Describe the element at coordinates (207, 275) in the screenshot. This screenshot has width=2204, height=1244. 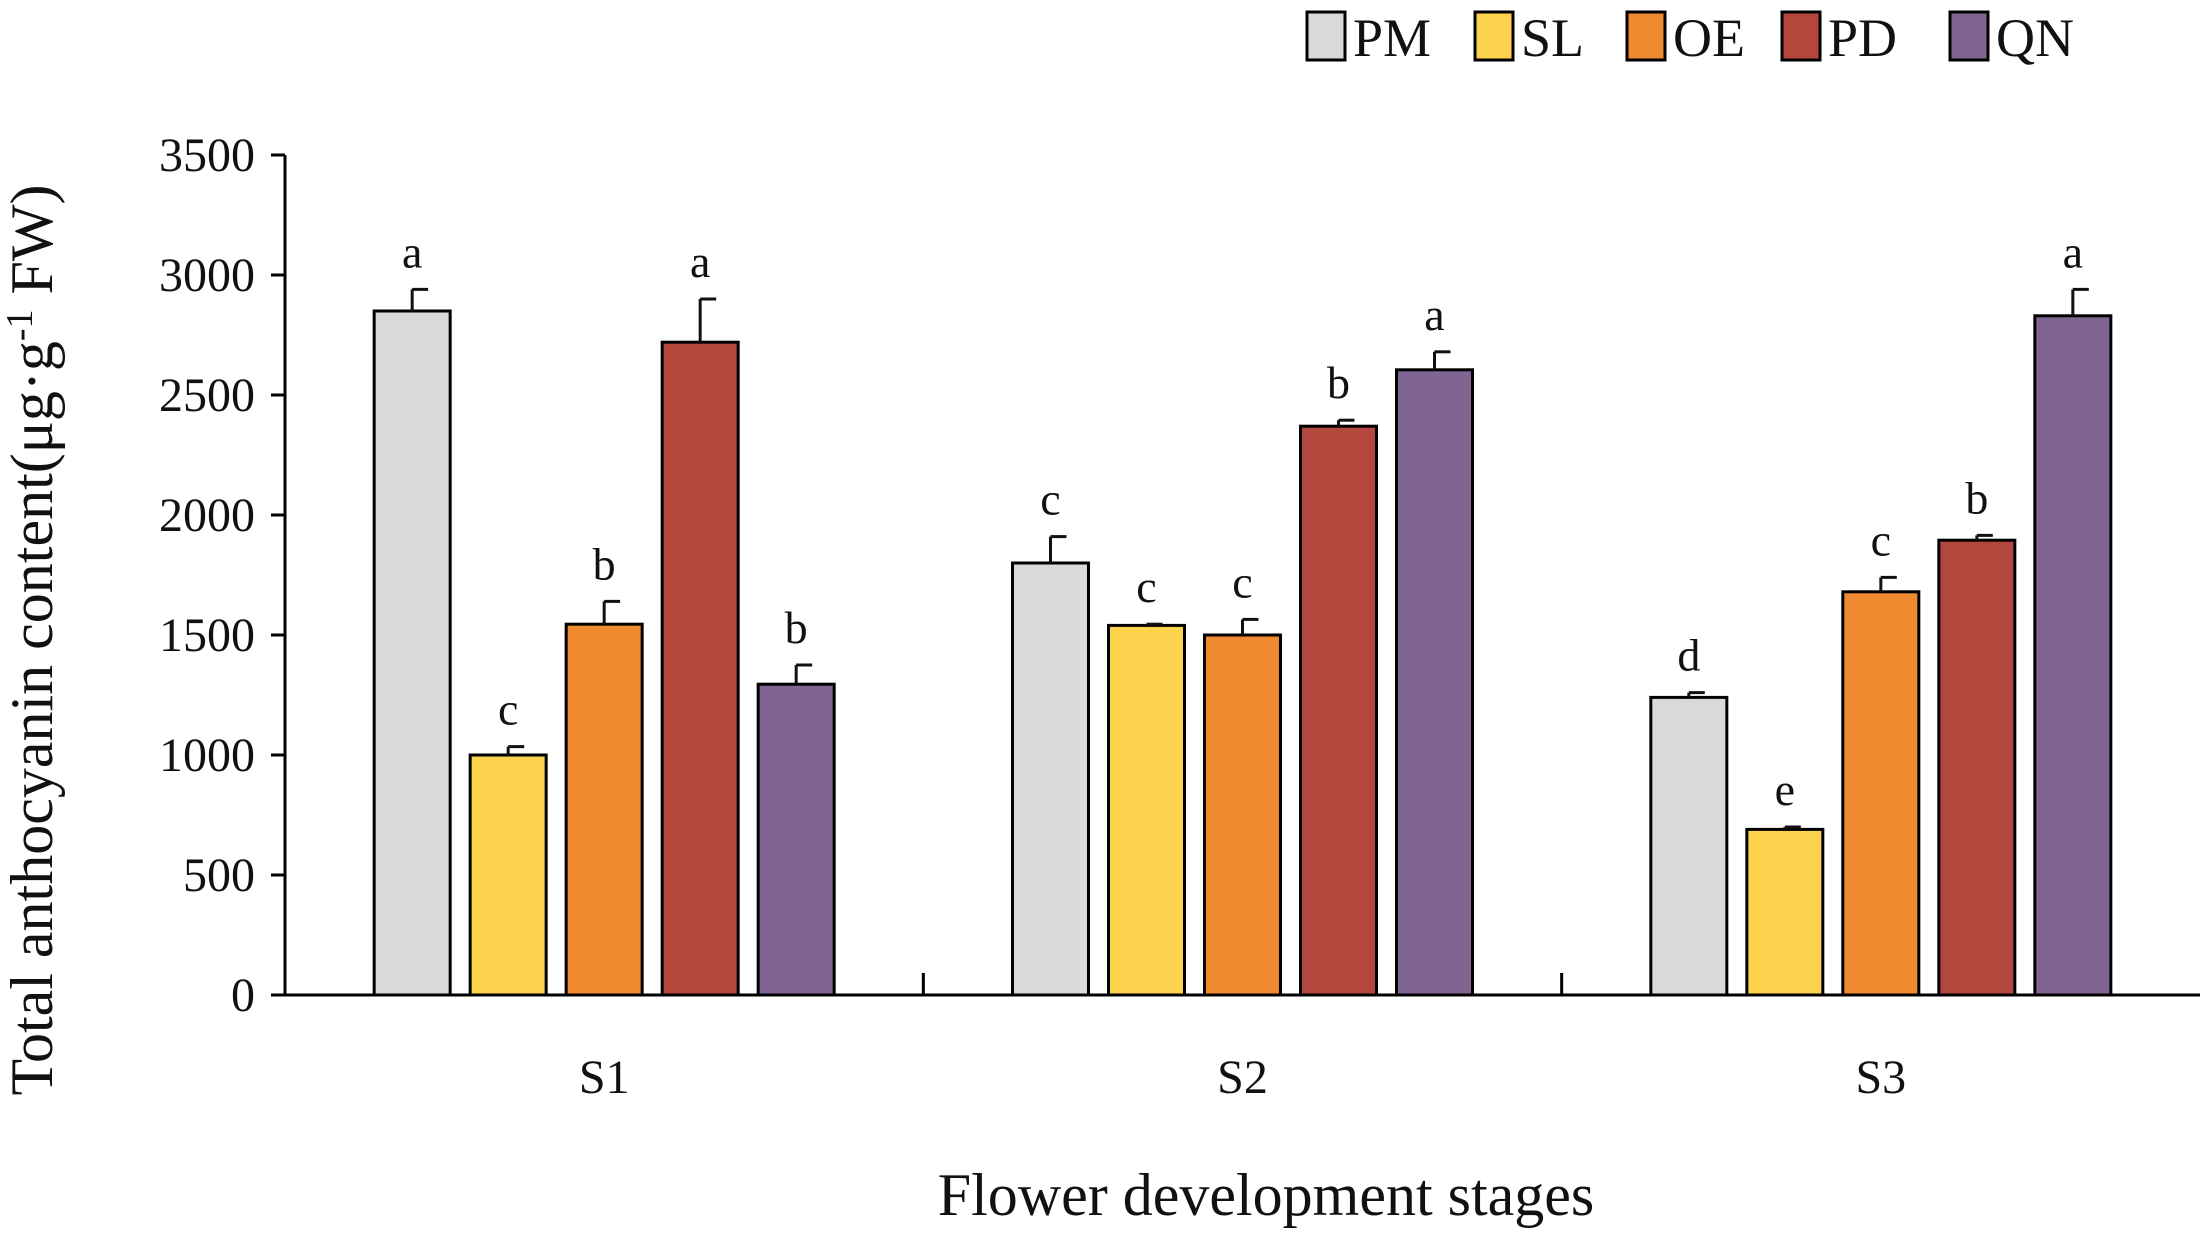
I see `y-tick-label: 3000` at that location.